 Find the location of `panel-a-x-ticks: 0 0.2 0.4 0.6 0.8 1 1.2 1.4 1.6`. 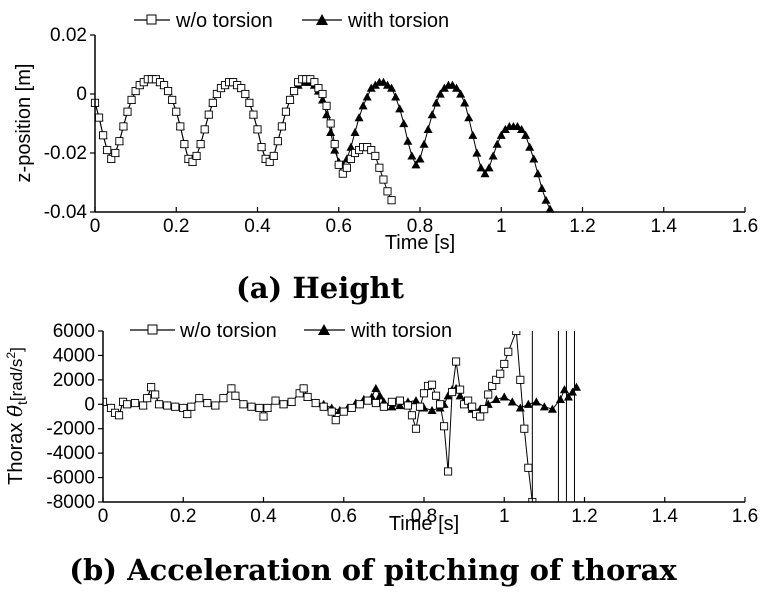

panel-a-x-ticks: 0 0.2 0.4 0.6 0.8 1 1.2 1.4 1.6 is located at coordinates (424, 222).